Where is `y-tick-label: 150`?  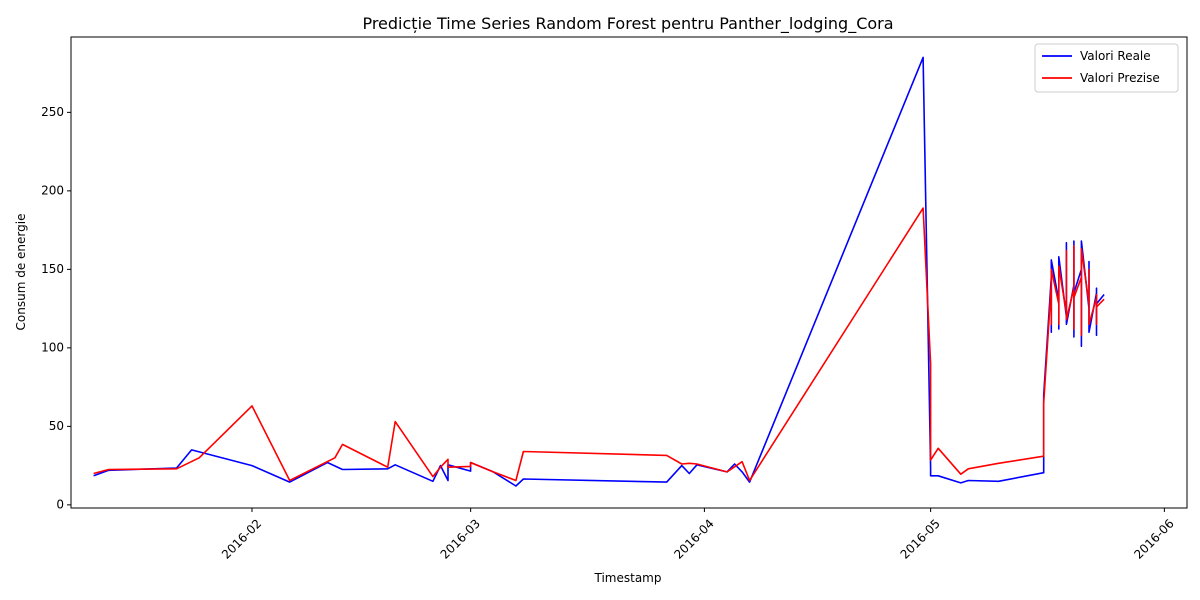
y-tick-label: 150 is located at coordinates (52, 269).